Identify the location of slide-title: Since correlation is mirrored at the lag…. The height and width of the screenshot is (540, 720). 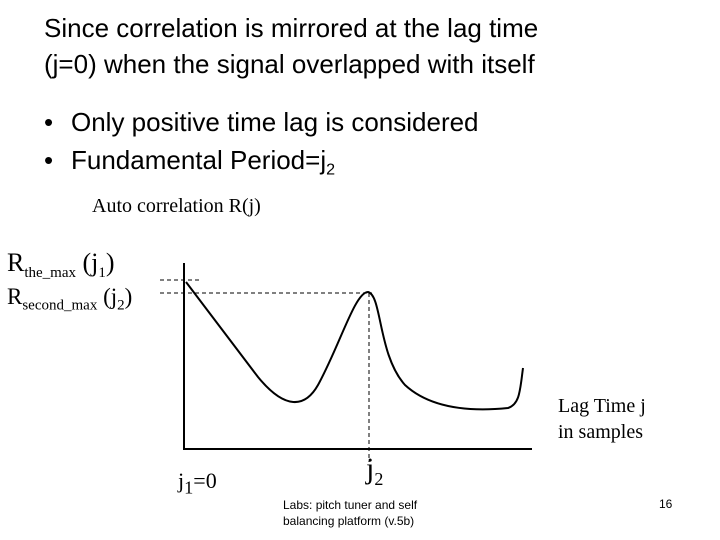
(291, 46).